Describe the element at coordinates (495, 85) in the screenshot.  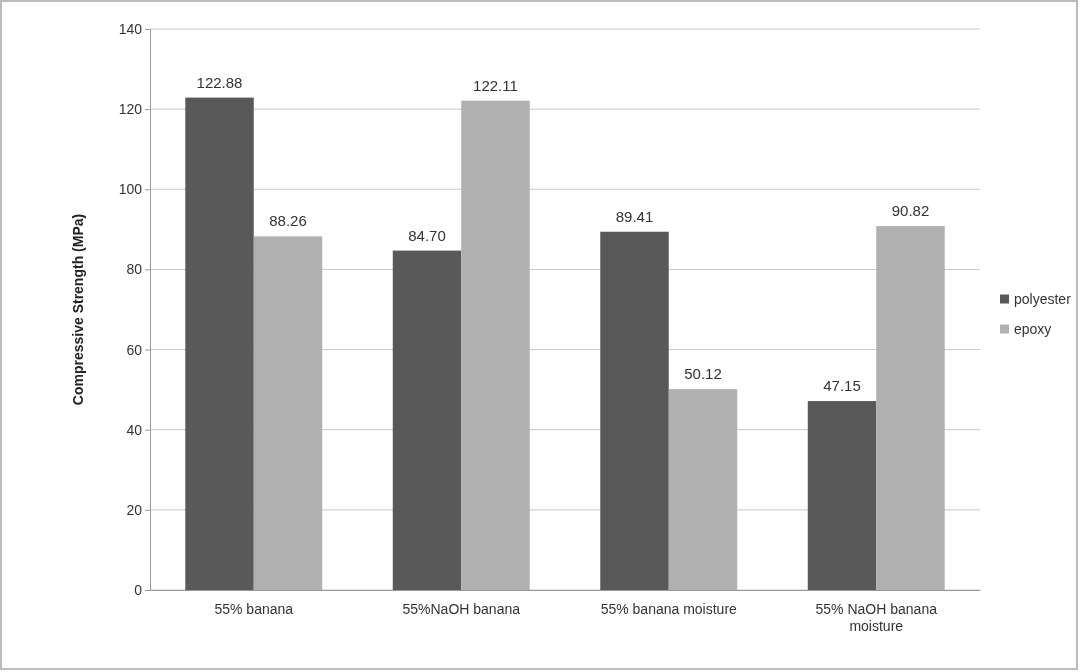
I see `data-label: 122.11` at that location.